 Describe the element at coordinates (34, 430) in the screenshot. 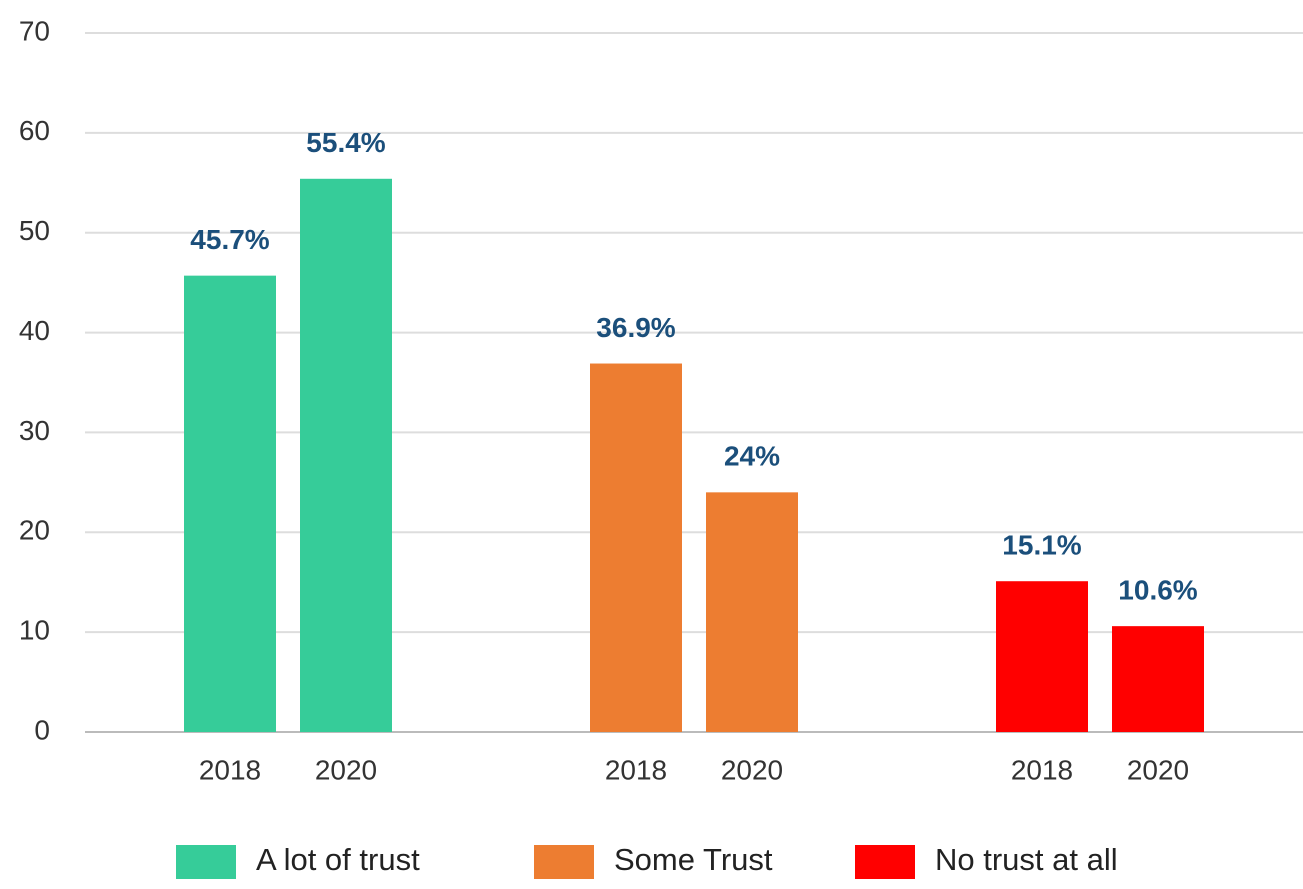

I see `y-tick-label: 30` at that location.